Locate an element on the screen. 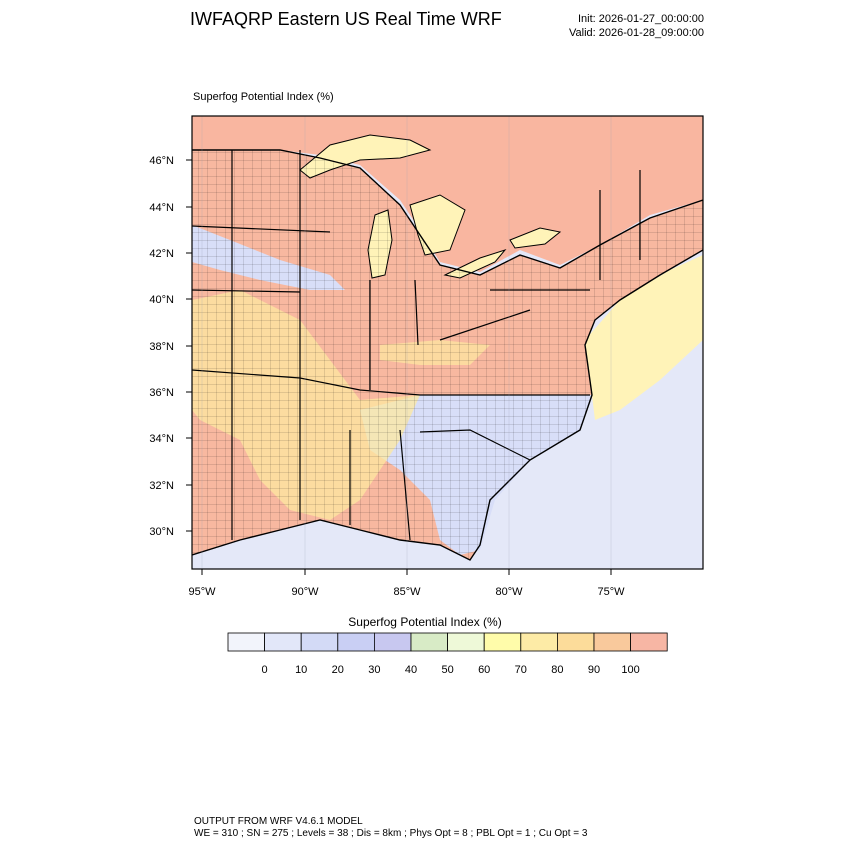 The image size is (850, 850). colorbar-tick-label: 20 is located at coordinates (338, 670).